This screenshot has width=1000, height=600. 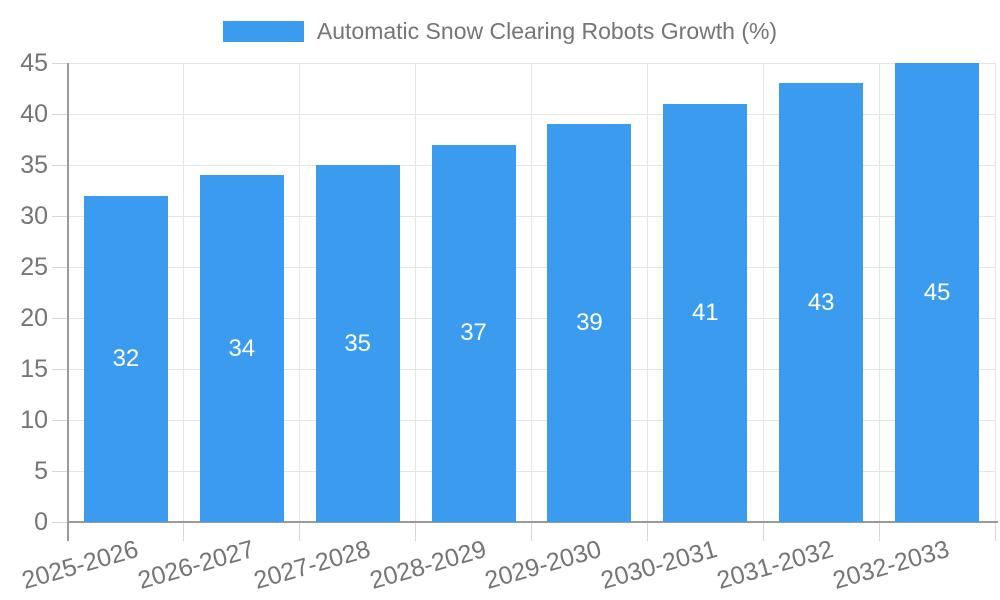 I want to click on bar-value-label: 37, so click(x=473, y=333).